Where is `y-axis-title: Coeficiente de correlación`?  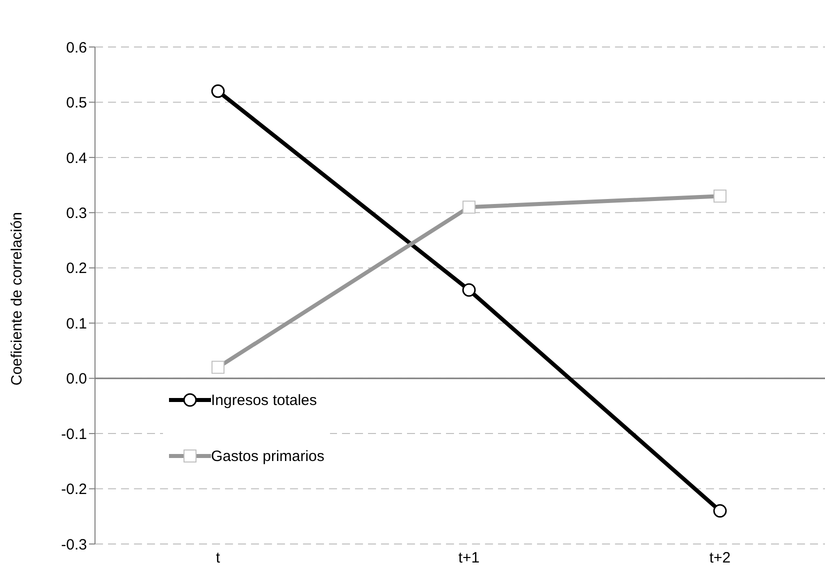 y-axis-title: Coeficiente de correlación is located at coordinates (17, 299).